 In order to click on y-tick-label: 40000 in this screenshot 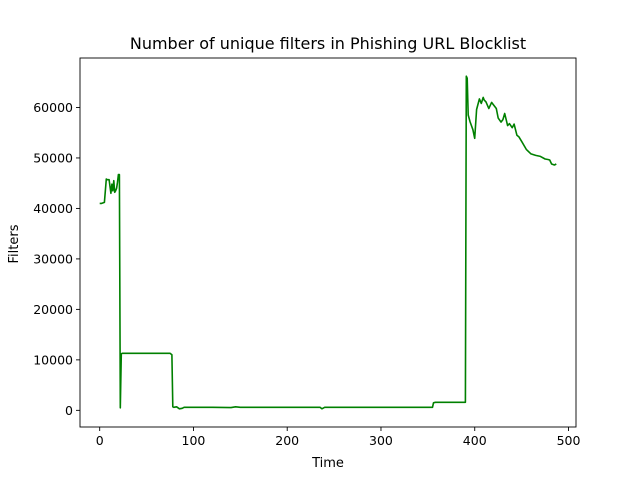, I will do `click(53, 208)`.